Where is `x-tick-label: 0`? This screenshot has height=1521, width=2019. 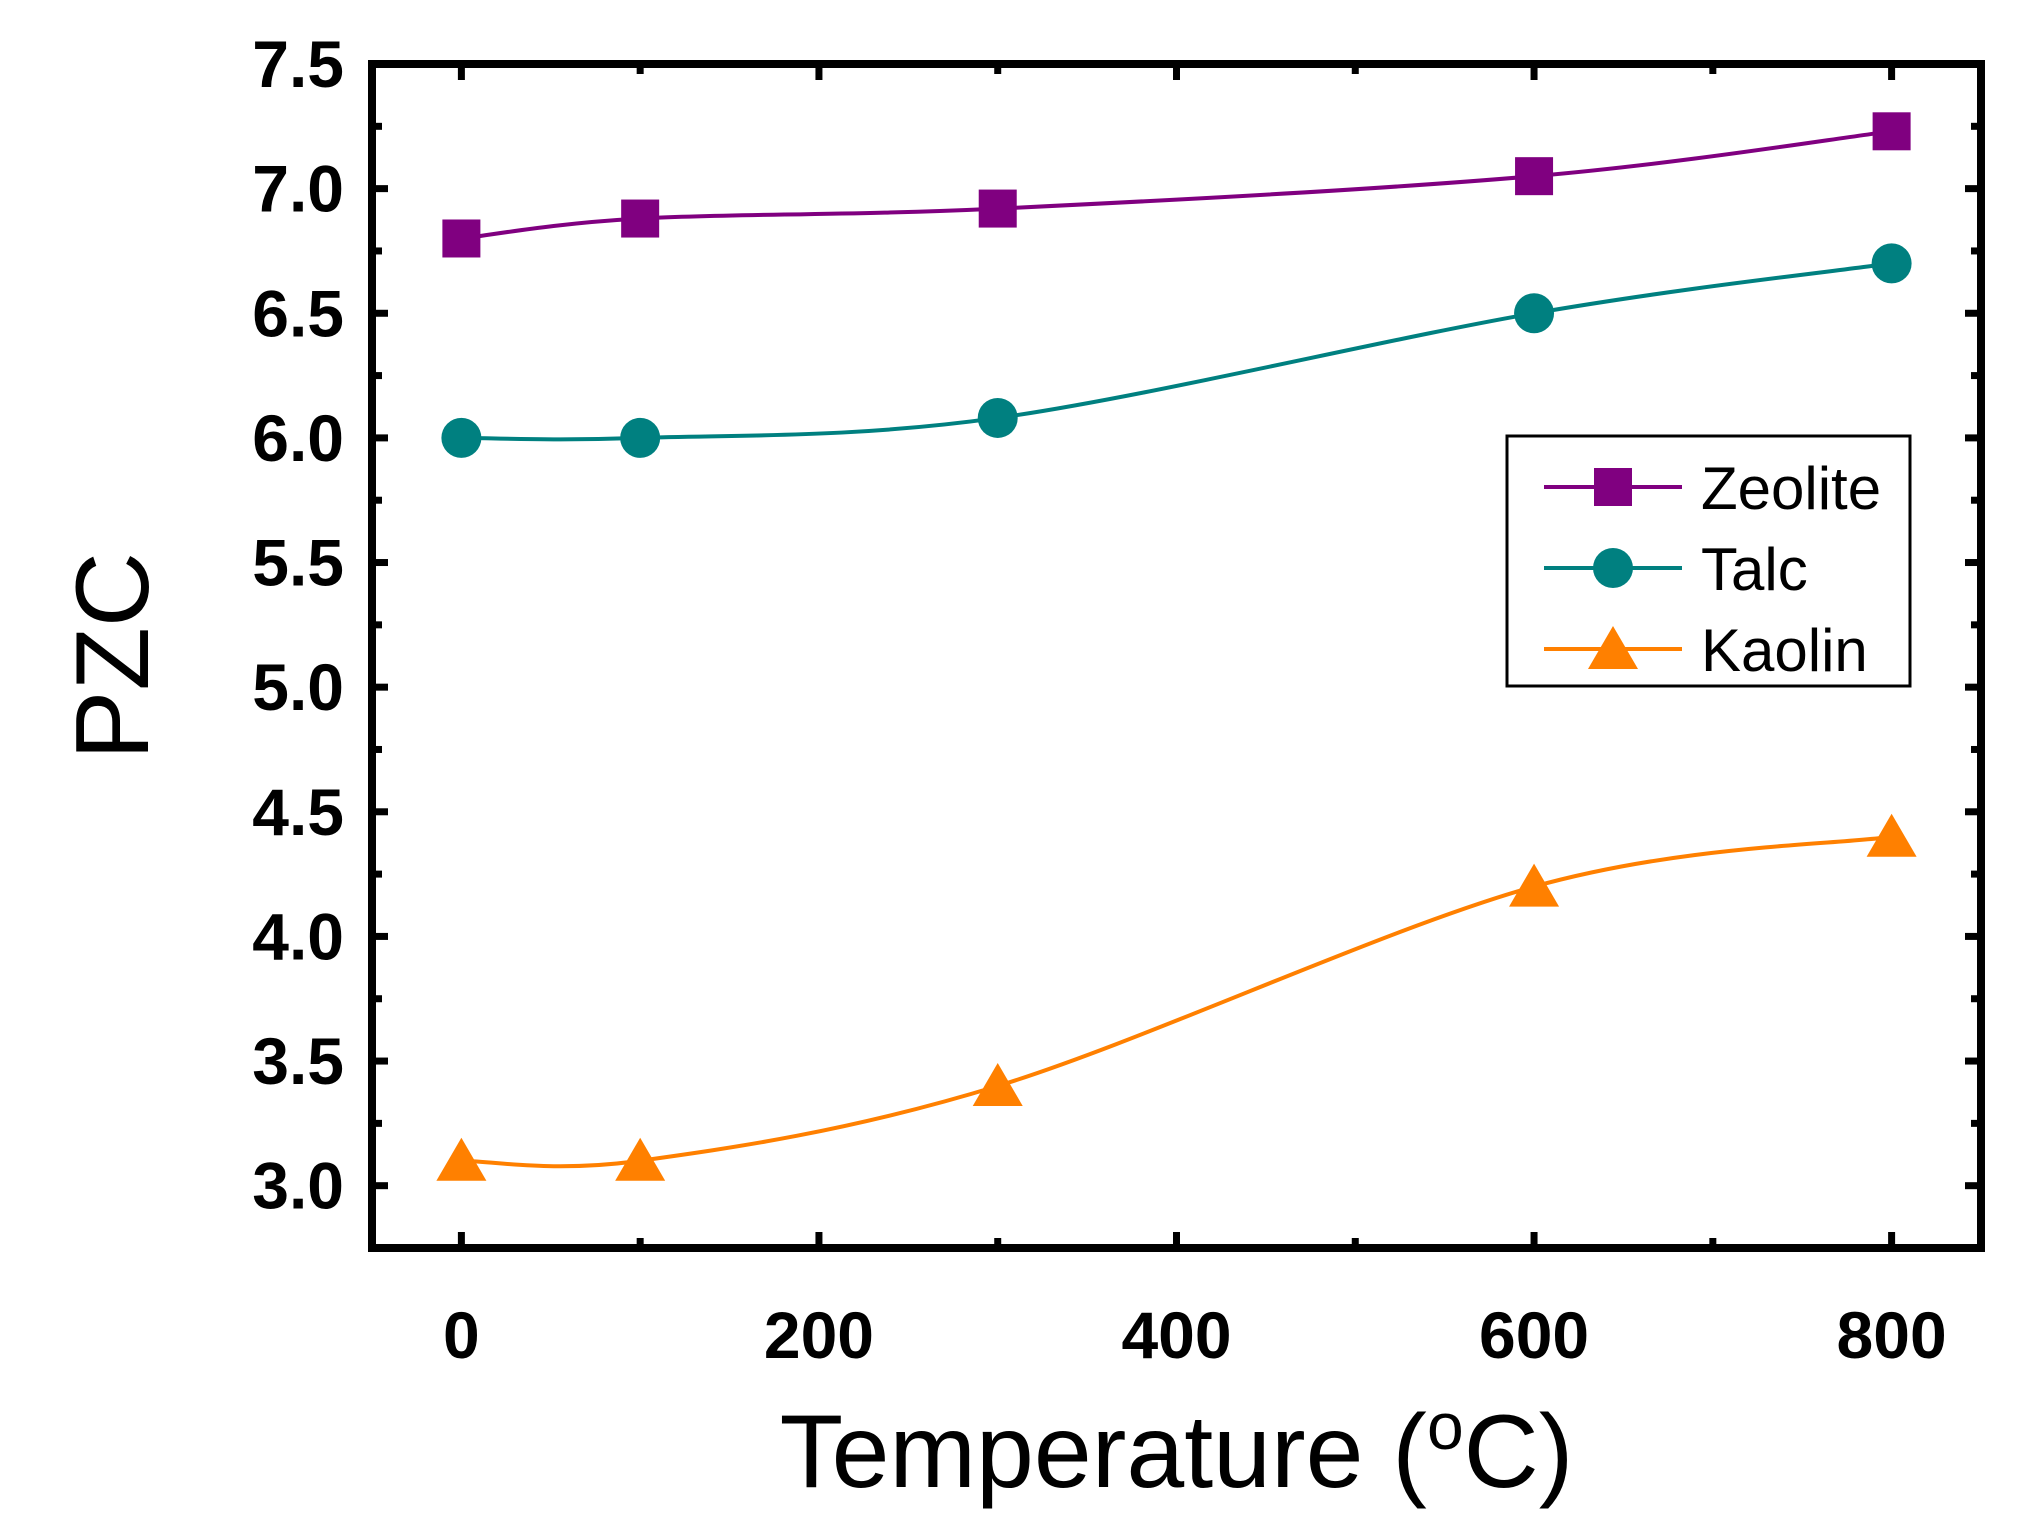
x-tick-label: 0 is located at coordinates (461, 1335).